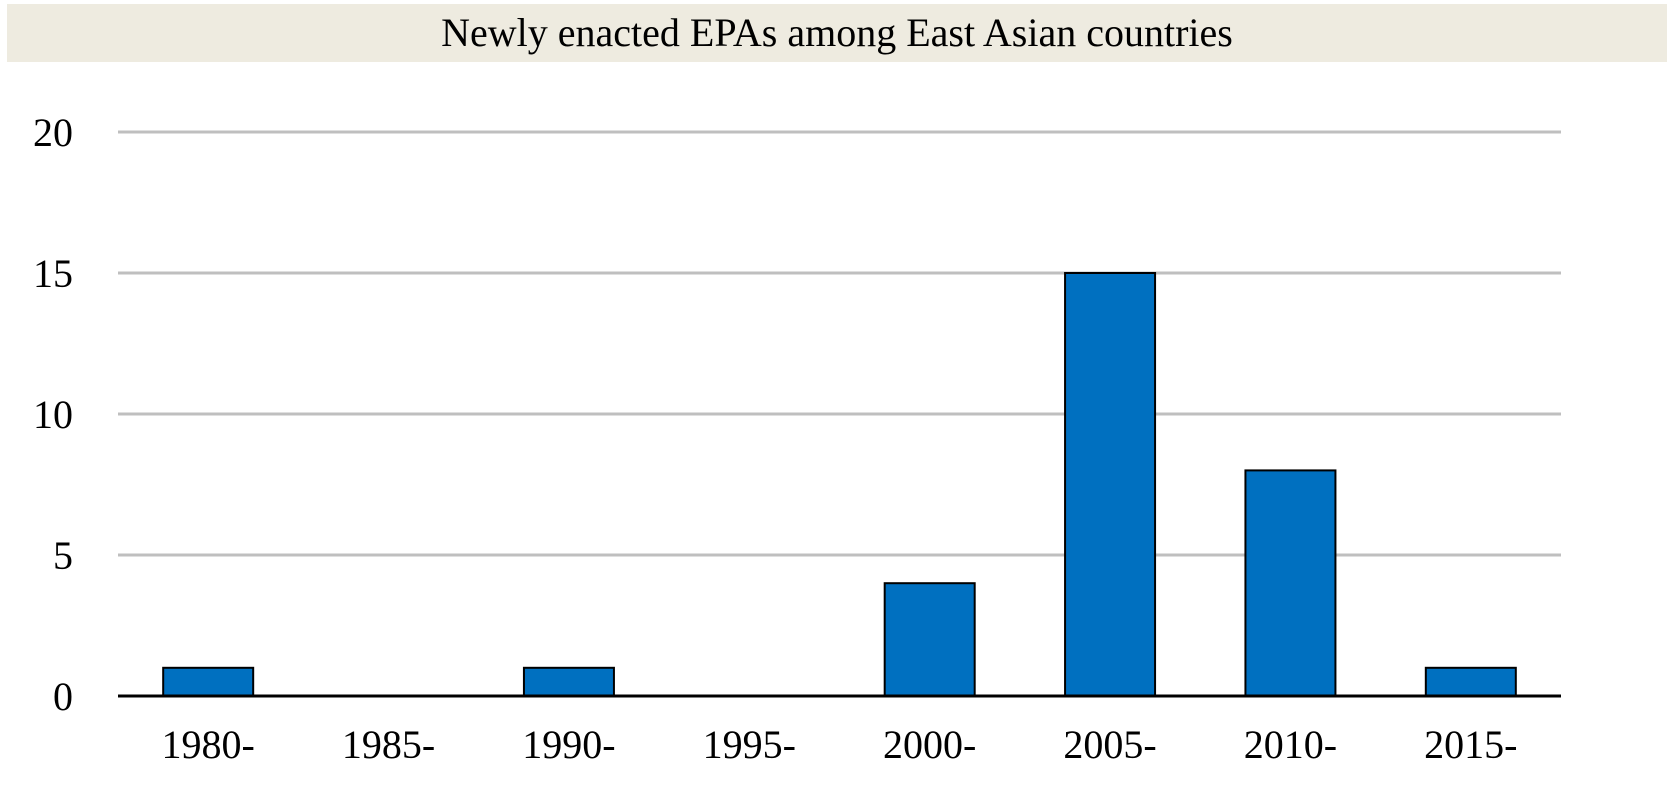  Describe the element at coordinates (63, 555) in the screenshot. I see `y-tick-label: 5` at that location.